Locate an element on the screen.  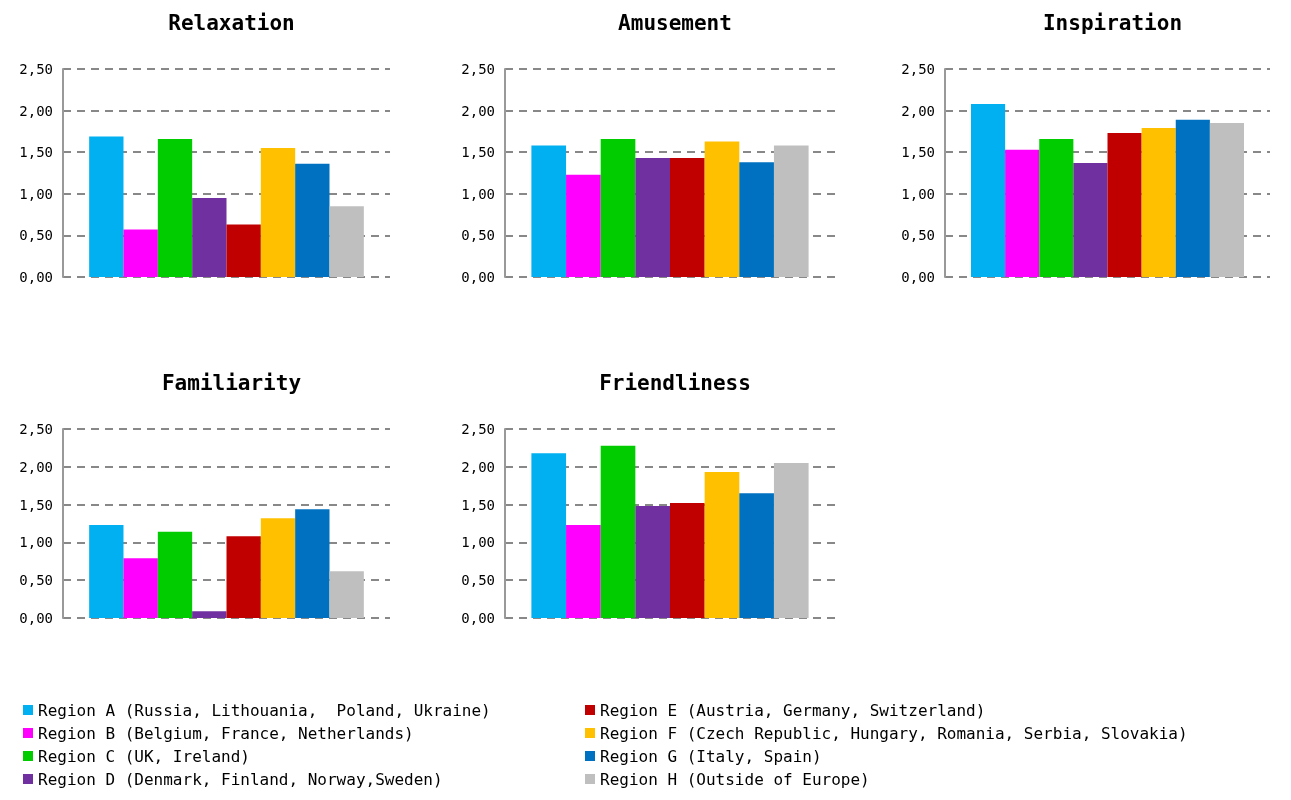
chart-title: Familiarity is located at coordinates (231, 382).